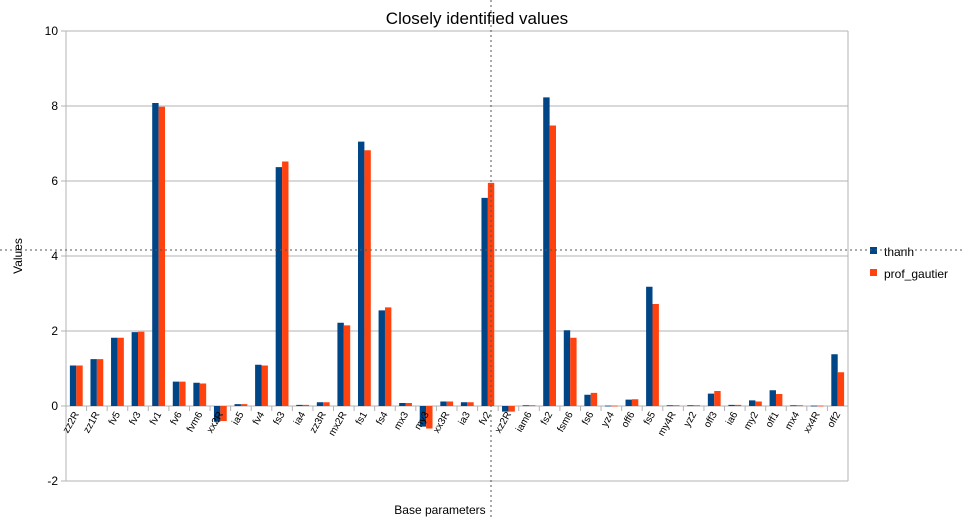  Describe the element at coordinates (916, 274) in the screenshot. I see `legend-label-prof_gautier: prof_gautier` at that location.